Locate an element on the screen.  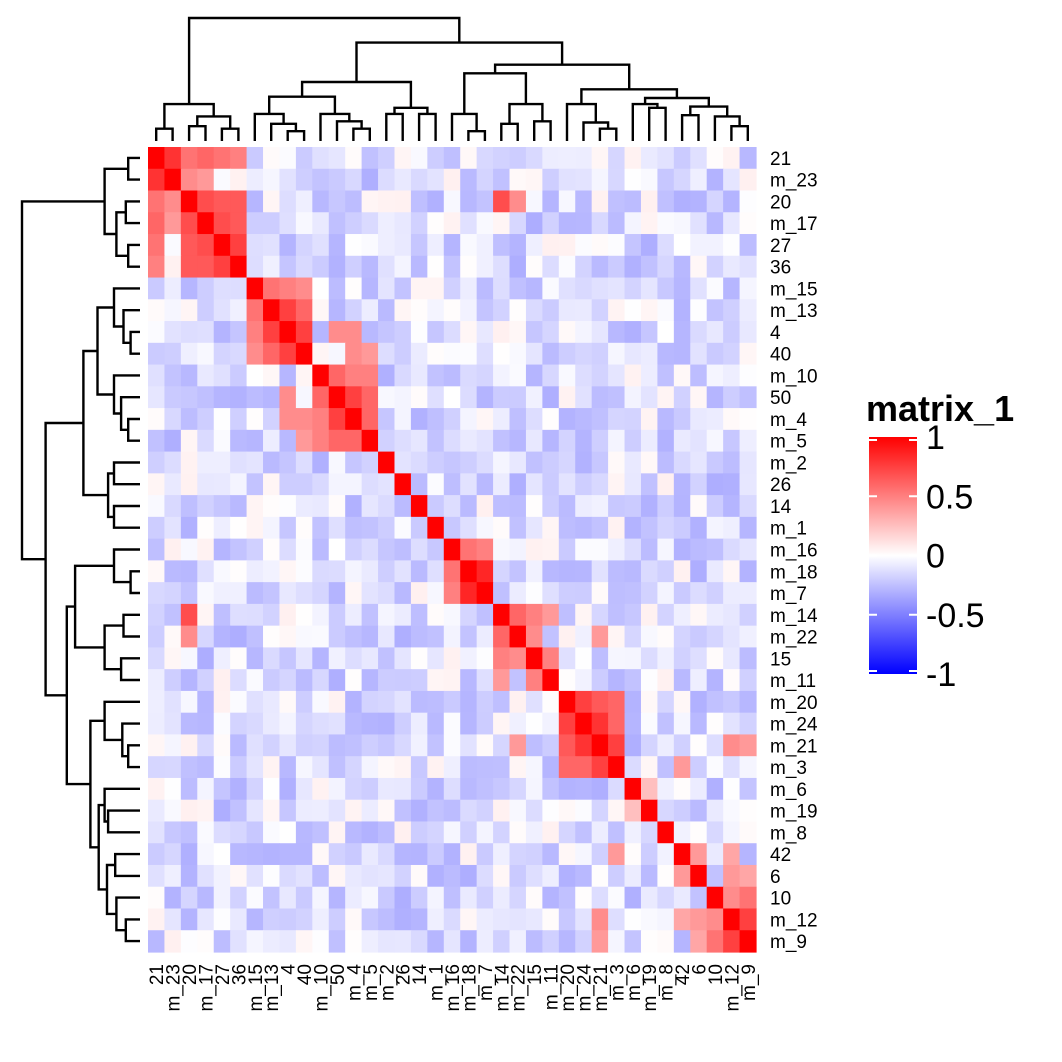
row-label: m_11 is located at coordinates (793, 681).